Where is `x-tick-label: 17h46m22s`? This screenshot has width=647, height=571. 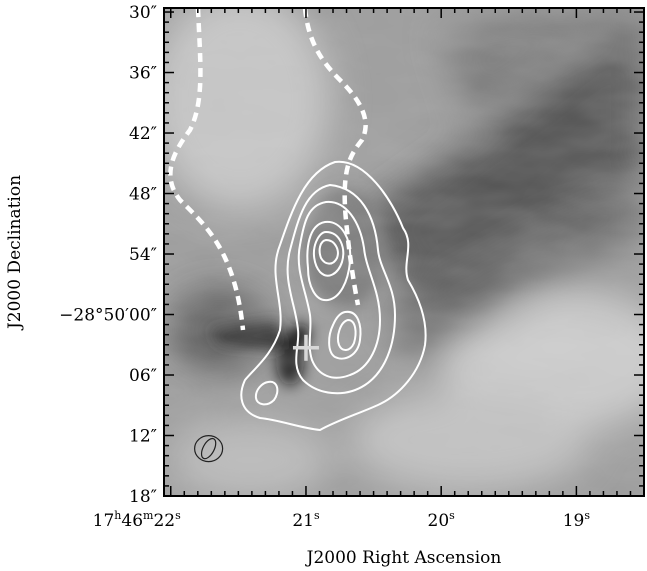 x-tick-label: 17h46m22s is located at coordinates (137, 520).